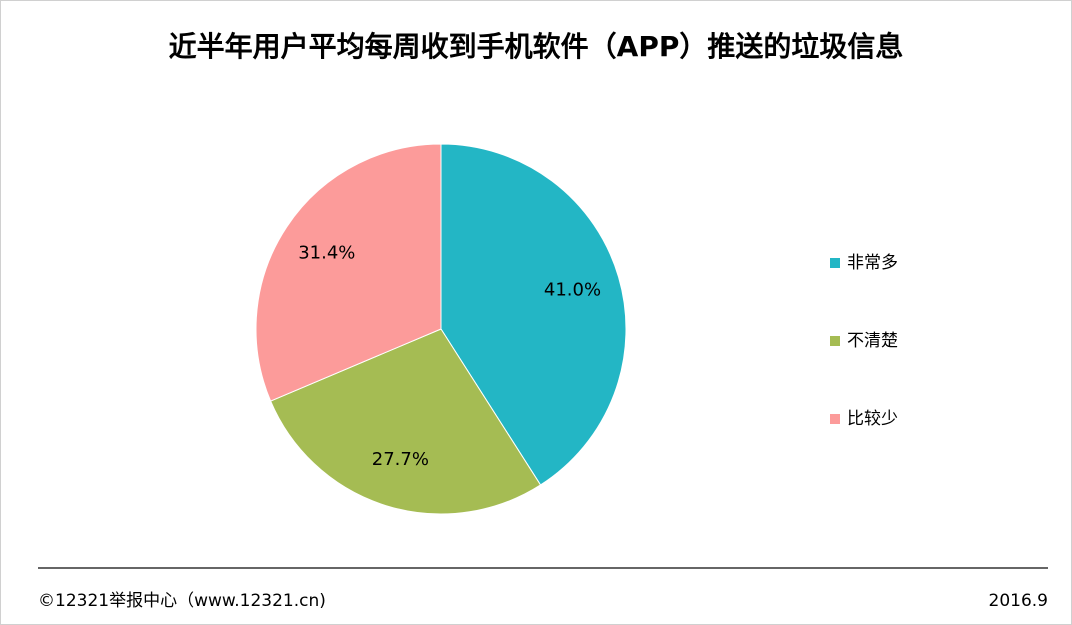 This screenshot has width=1072, height=625. What do you see at coordinates (872, 341) in the screenshot?
I see `legend-label: 不清楚` at bounding box center [872, 341].